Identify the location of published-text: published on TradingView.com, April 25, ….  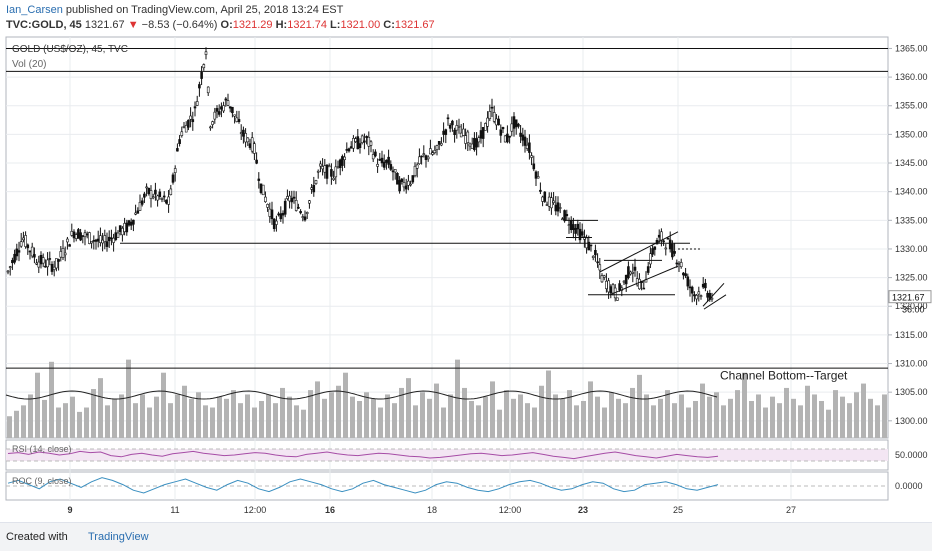
(203, 10).